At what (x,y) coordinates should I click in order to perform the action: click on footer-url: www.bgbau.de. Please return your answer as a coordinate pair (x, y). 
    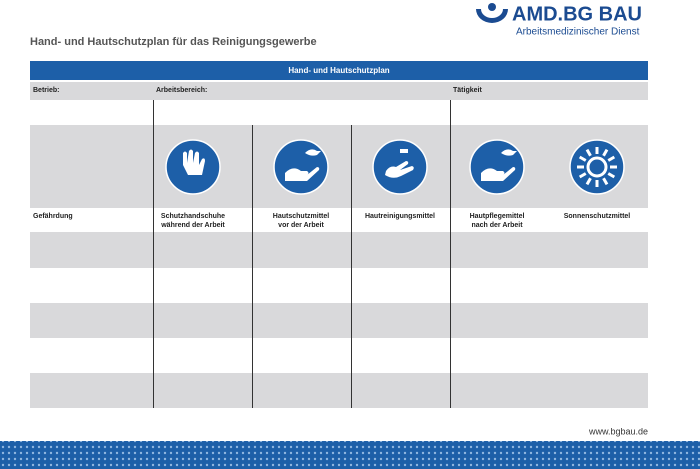
    Looking at the image, I should click on (618, 431).